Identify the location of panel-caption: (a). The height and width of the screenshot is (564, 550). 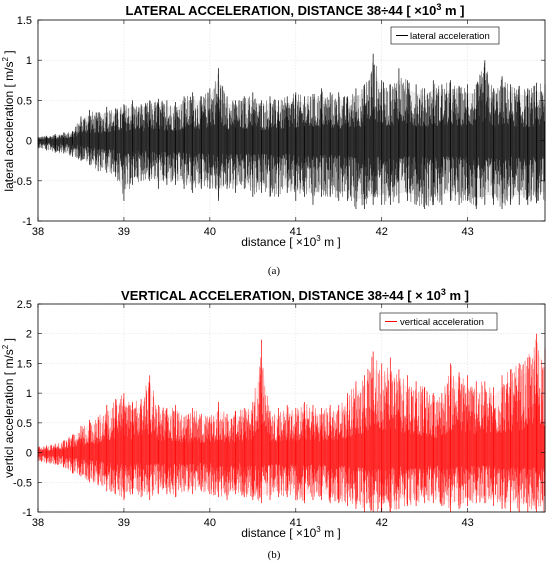
(274, 271).